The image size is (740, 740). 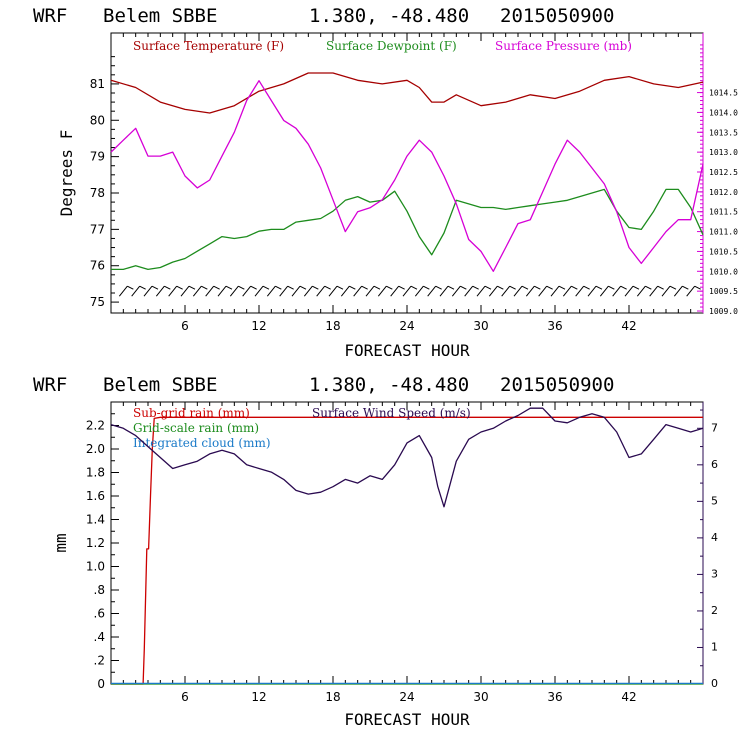 I want to click on legend-entry: Surface Pressure (mb), so click(x=563, y=46).